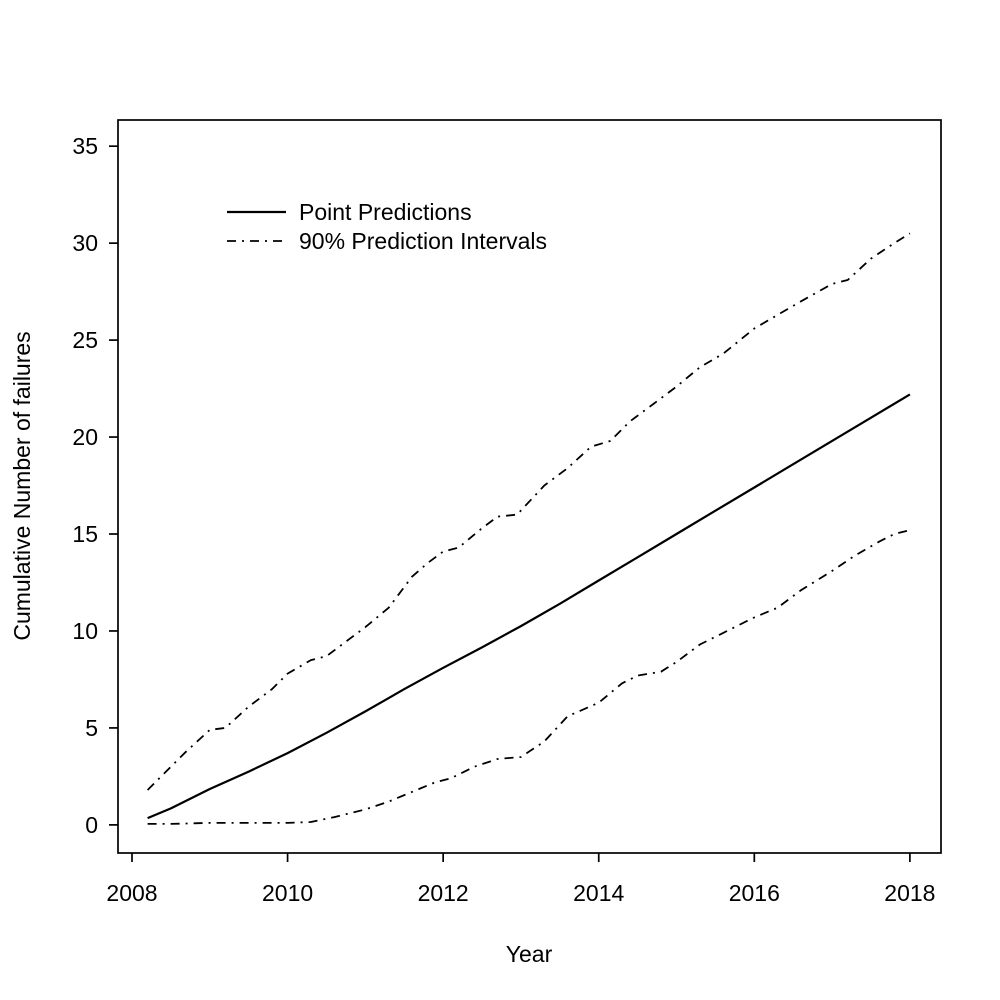  I want to click on y-tick-label: 20, so click(85, 437).